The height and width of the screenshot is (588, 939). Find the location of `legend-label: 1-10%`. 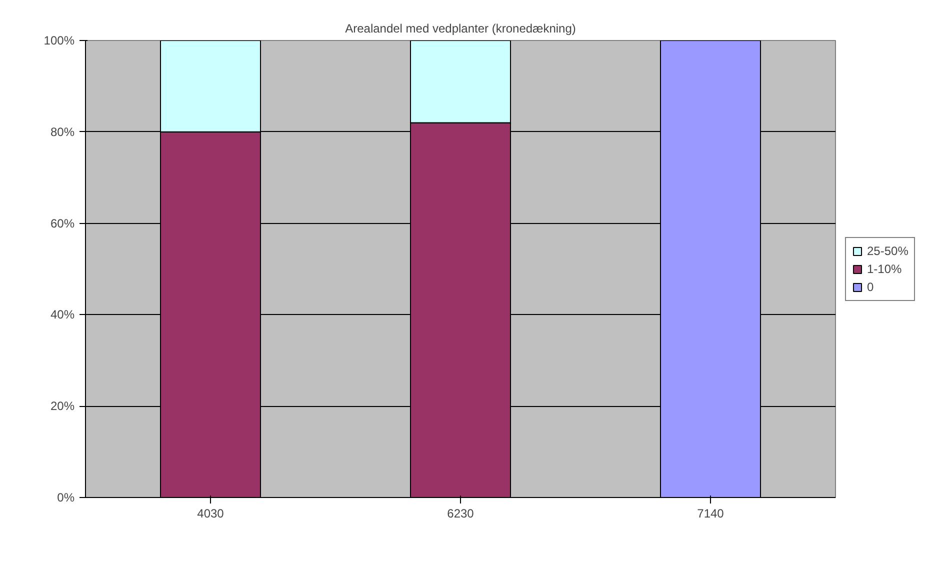

legend-label: 1-10% is located at coordinates (884, 269).